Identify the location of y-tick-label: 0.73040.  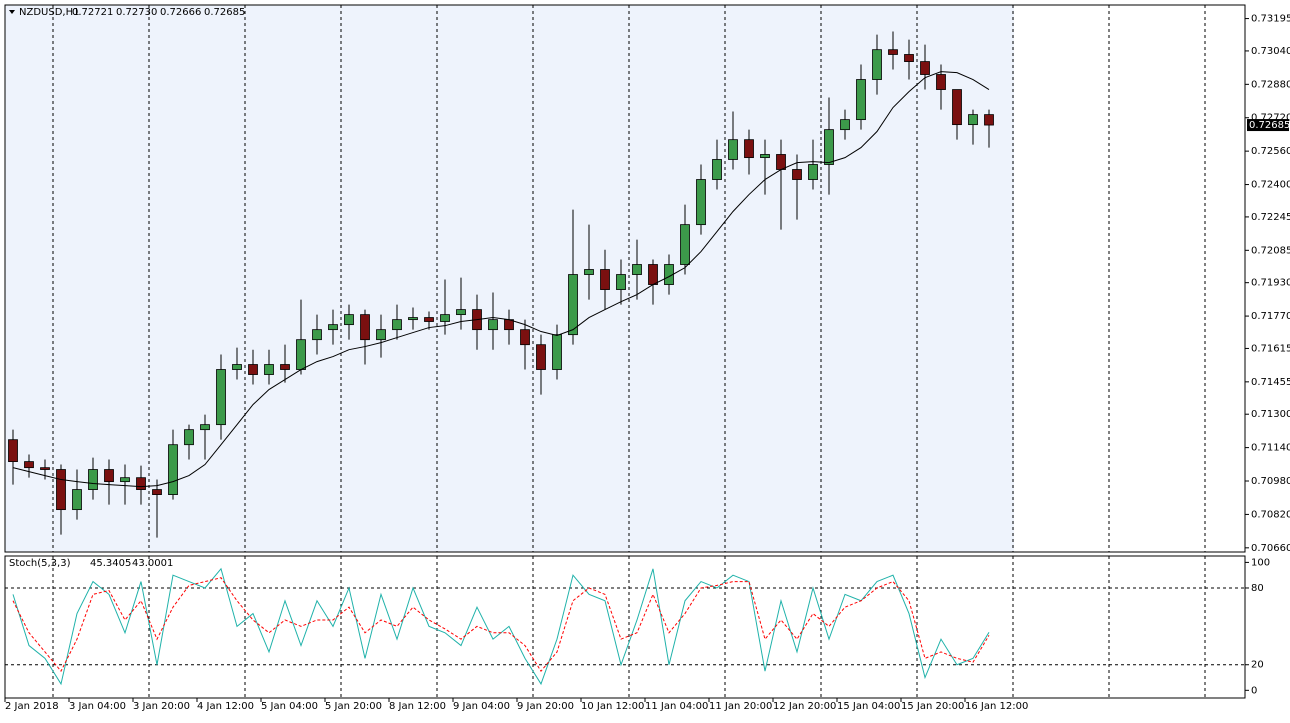
(1270, 51).